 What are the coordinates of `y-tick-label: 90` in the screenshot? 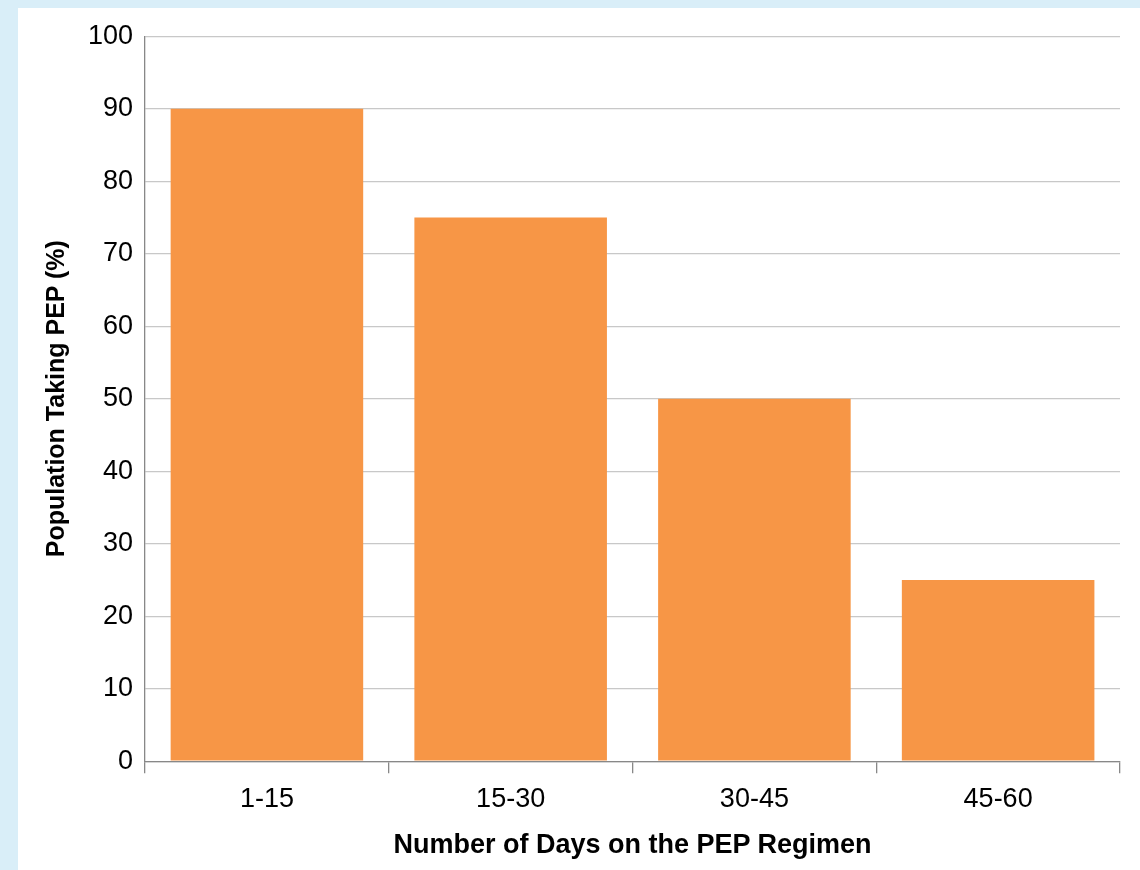 It's located at (118, 107).